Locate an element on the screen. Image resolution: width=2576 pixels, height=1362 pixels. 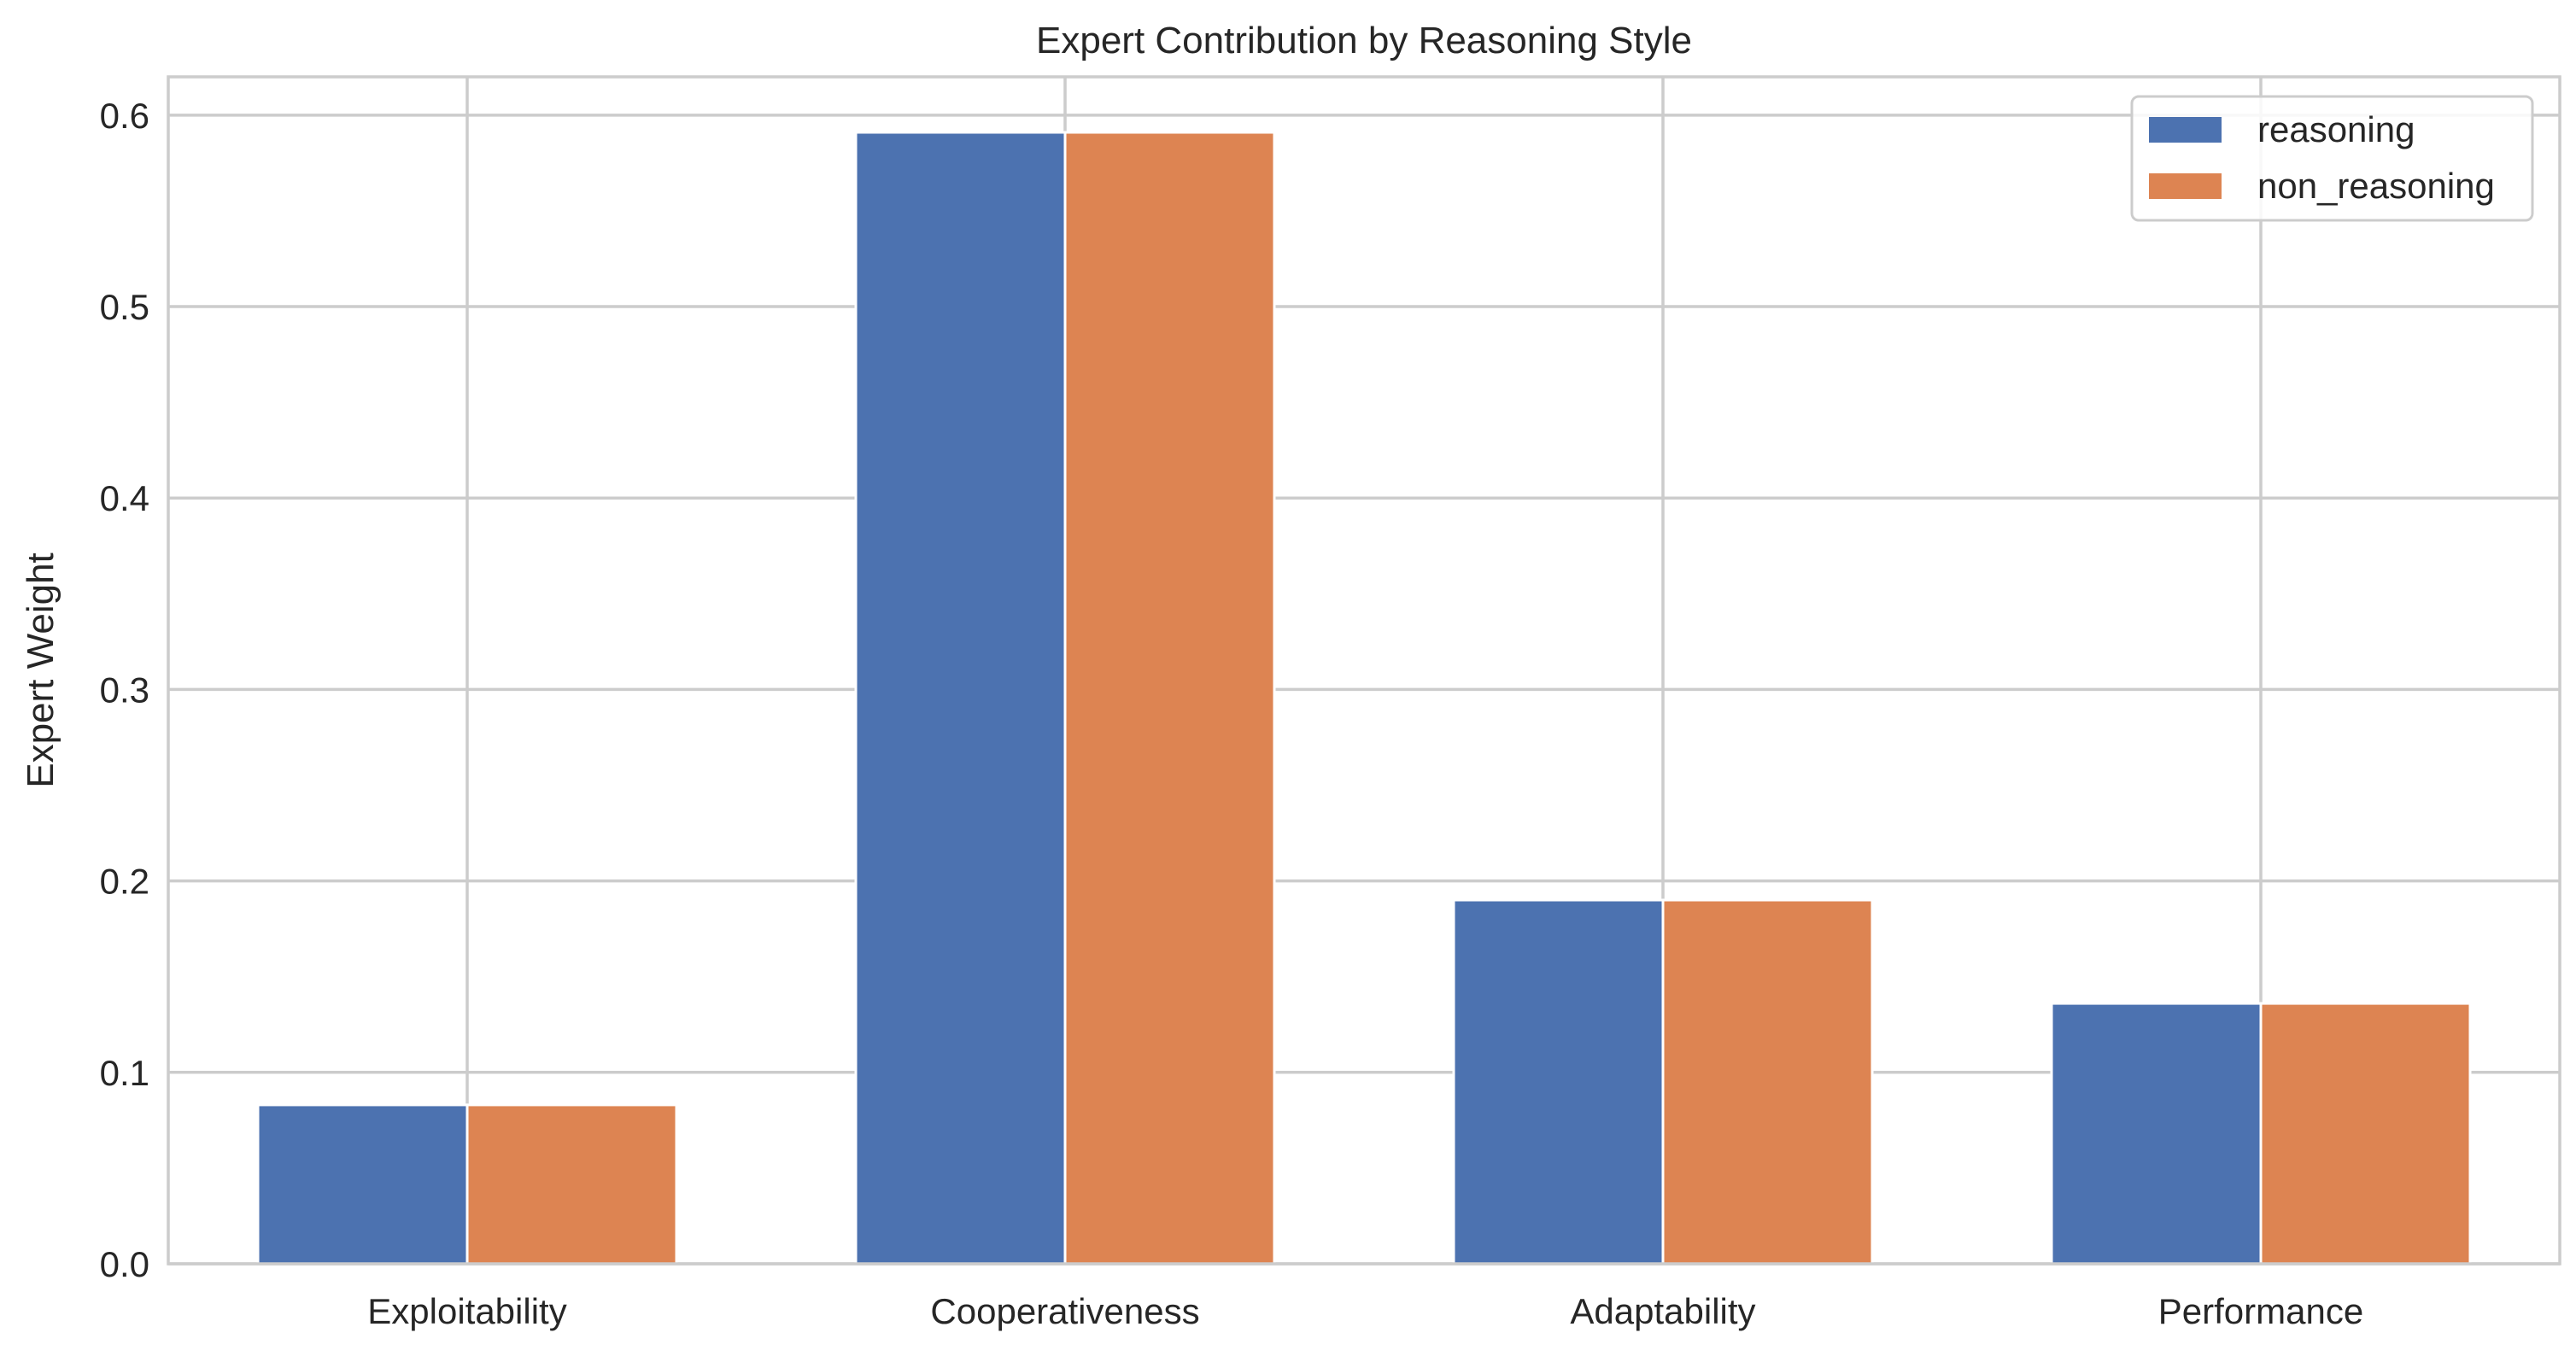
chart-title: Expert Contribution by Reasoning Style is located at coordinates (1364, 41).